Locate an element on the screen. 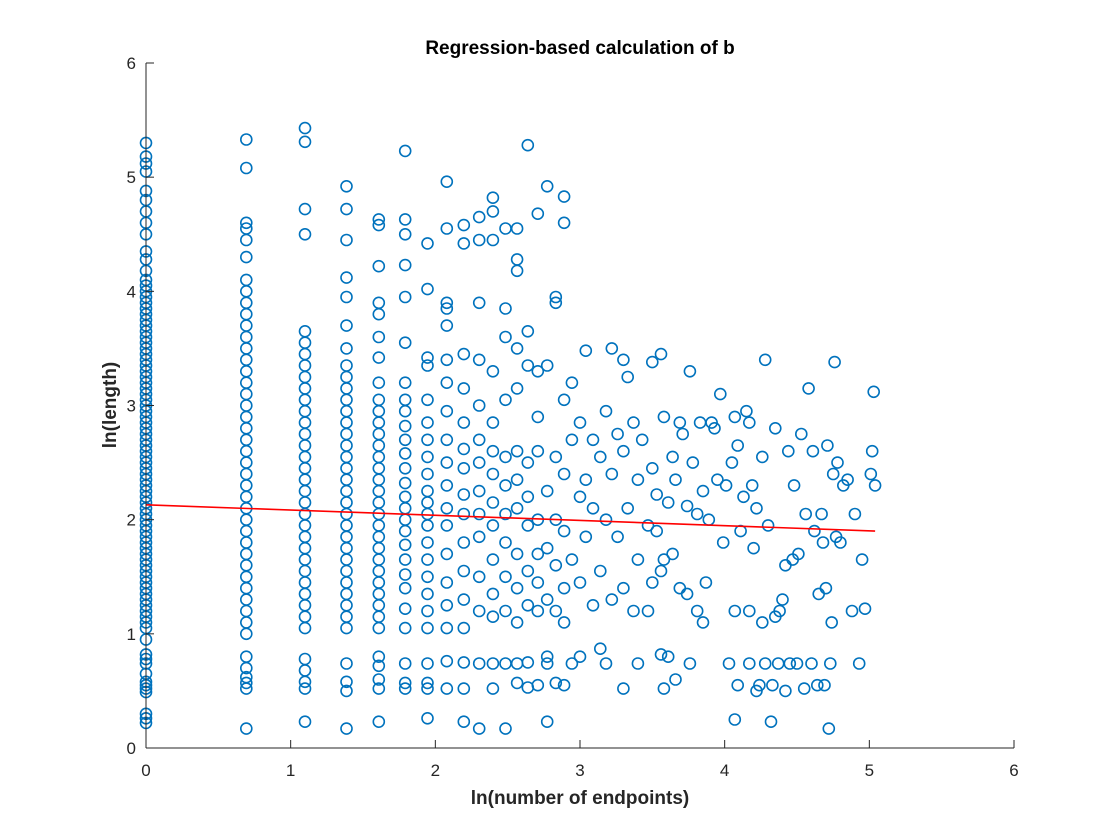 This screenshot has height=840, width=1120. y-tick-label: 0 is located at coordinates (131, 748).